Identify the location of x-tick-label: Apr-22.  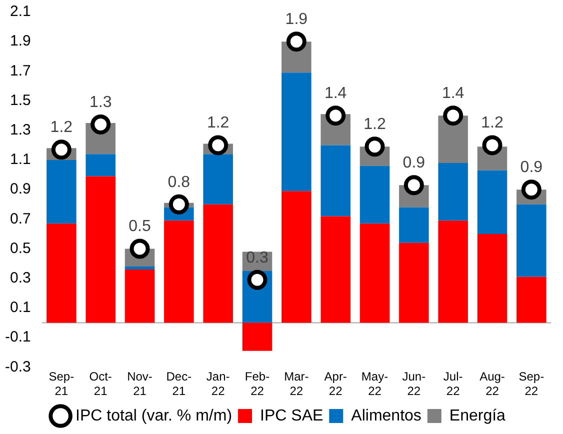
(335, 384).